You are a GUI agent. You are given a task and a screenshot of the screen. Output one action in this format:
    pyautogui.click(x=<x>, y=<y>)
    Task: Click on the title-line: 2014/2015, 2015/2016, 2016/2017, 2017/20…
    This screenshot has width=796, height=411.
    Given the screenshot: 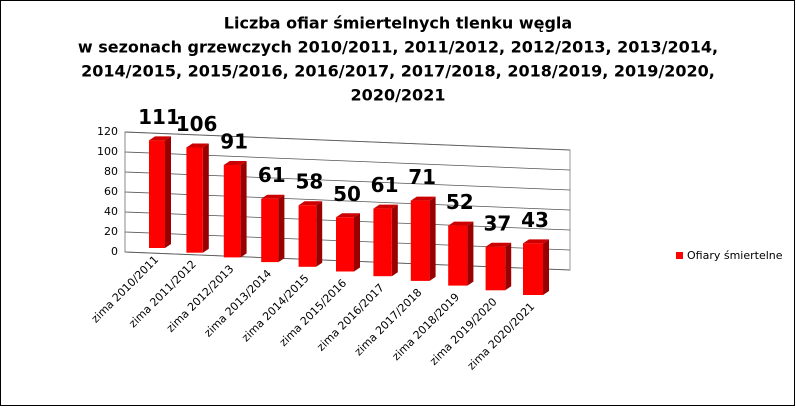 What is the action you would take?
    pyautogui.click(x=398, y=71)
    